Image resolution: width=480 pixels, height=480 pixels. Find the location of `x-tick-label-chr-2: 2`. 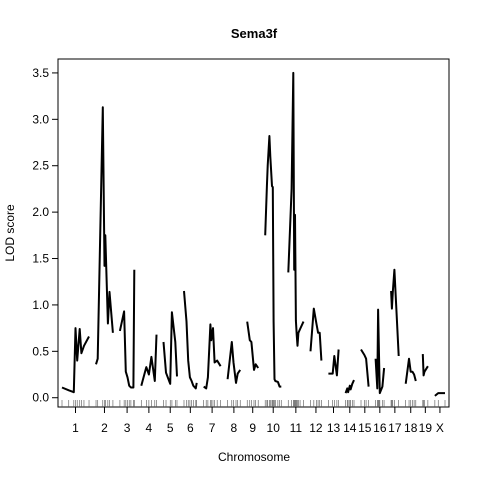

x-tick-label-chr-2: 2 is located at coordinates (104, 428).